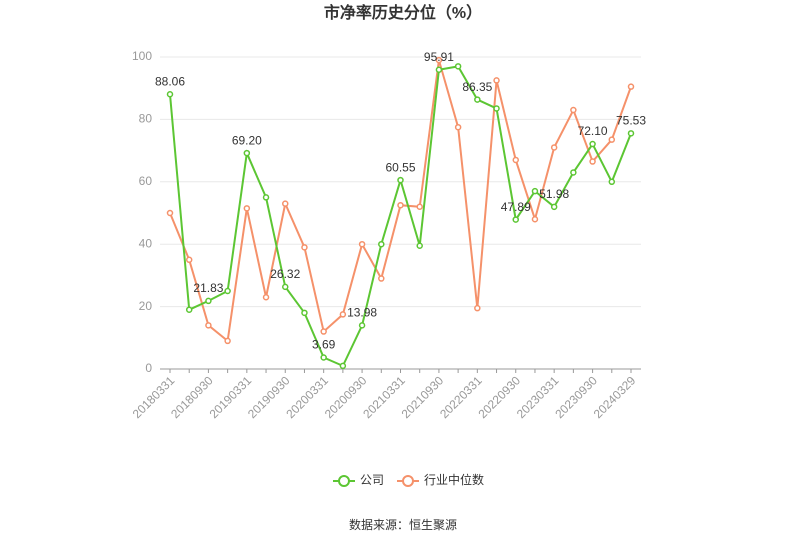 This screenshot has width=807, height=551. I want to click on data-label: 72.10, so click(593, 131).